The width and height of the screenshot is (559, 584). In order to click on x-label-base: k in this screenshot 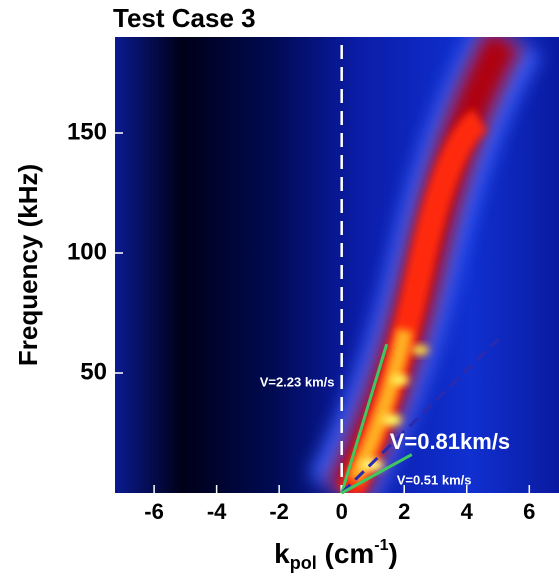, I will do `click(282, 553)`.